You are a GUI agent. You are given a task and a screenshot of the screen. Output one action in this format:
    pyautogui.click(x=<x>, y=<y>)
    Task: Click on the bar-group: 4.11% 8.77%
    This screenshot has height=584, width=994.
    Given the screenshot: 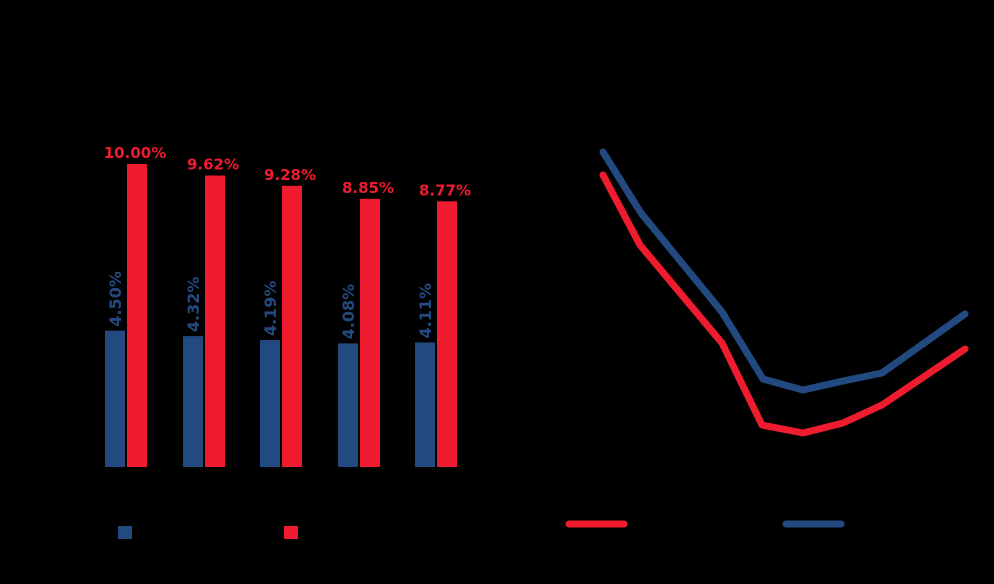 What is the action you would take?
    pyautogui.click(x=443, y=324)
    